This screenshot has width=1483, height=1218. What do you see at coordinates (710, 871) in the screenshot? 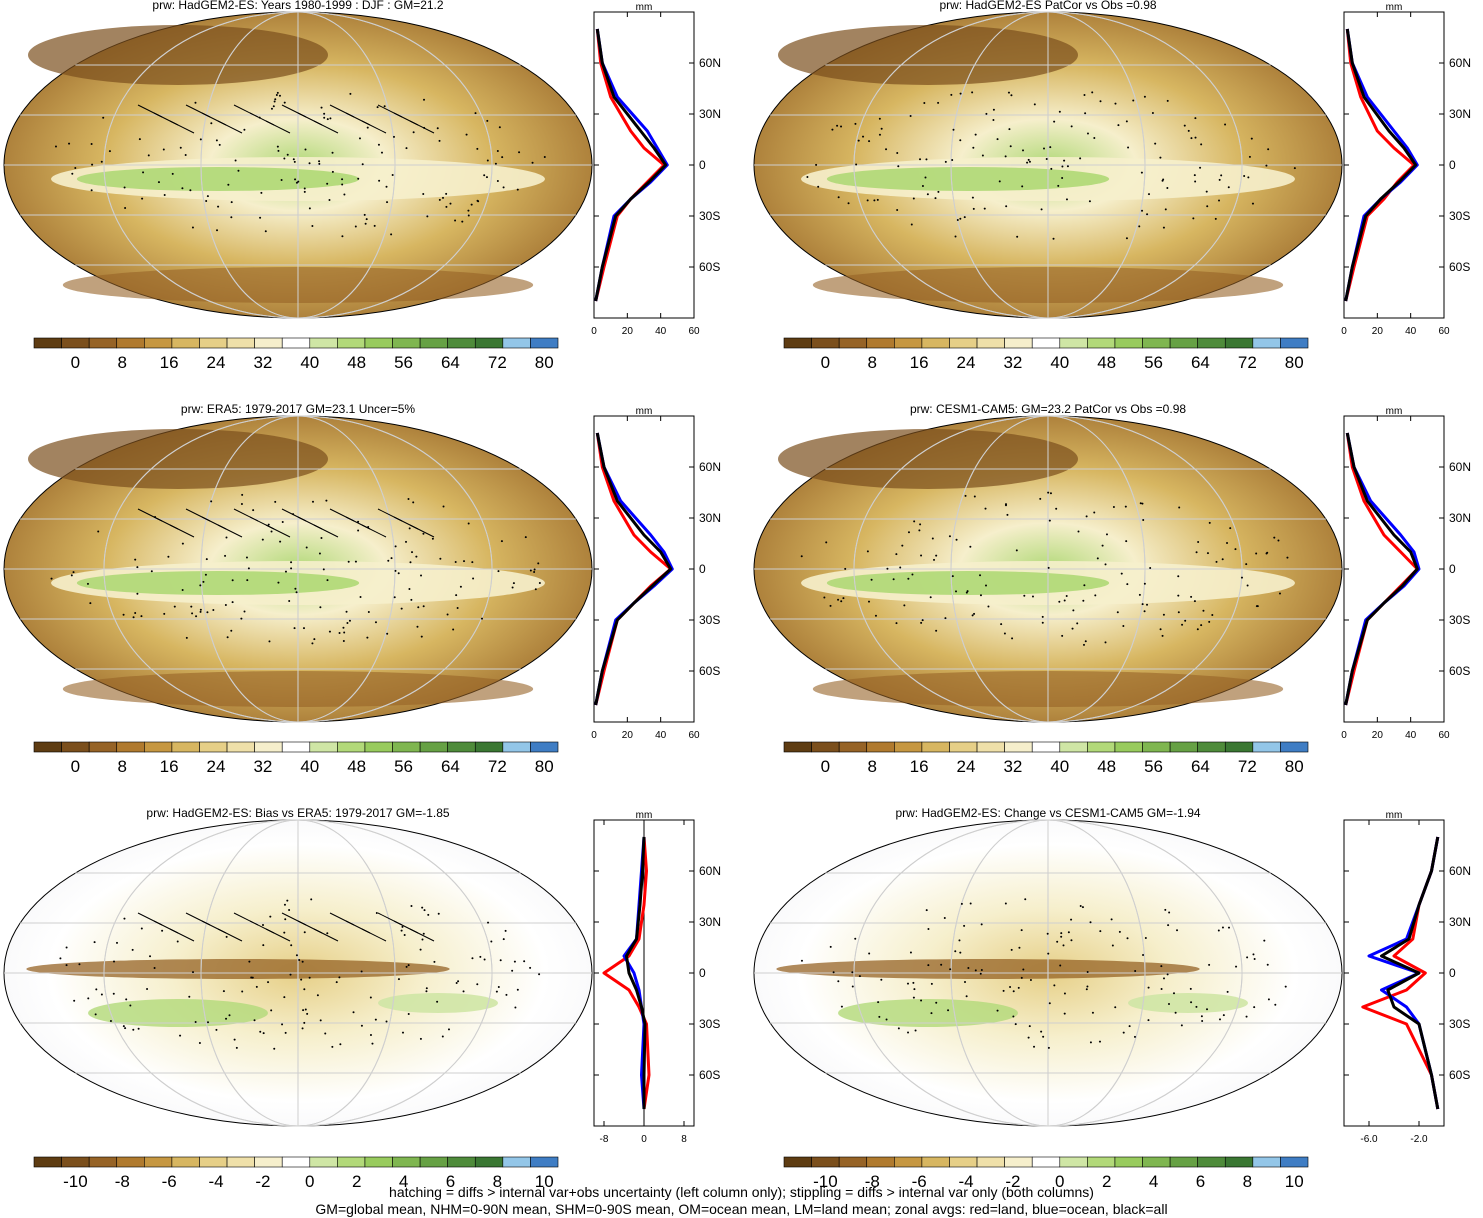
I see `lat-label: 60N` at bounding box center [710, 871].